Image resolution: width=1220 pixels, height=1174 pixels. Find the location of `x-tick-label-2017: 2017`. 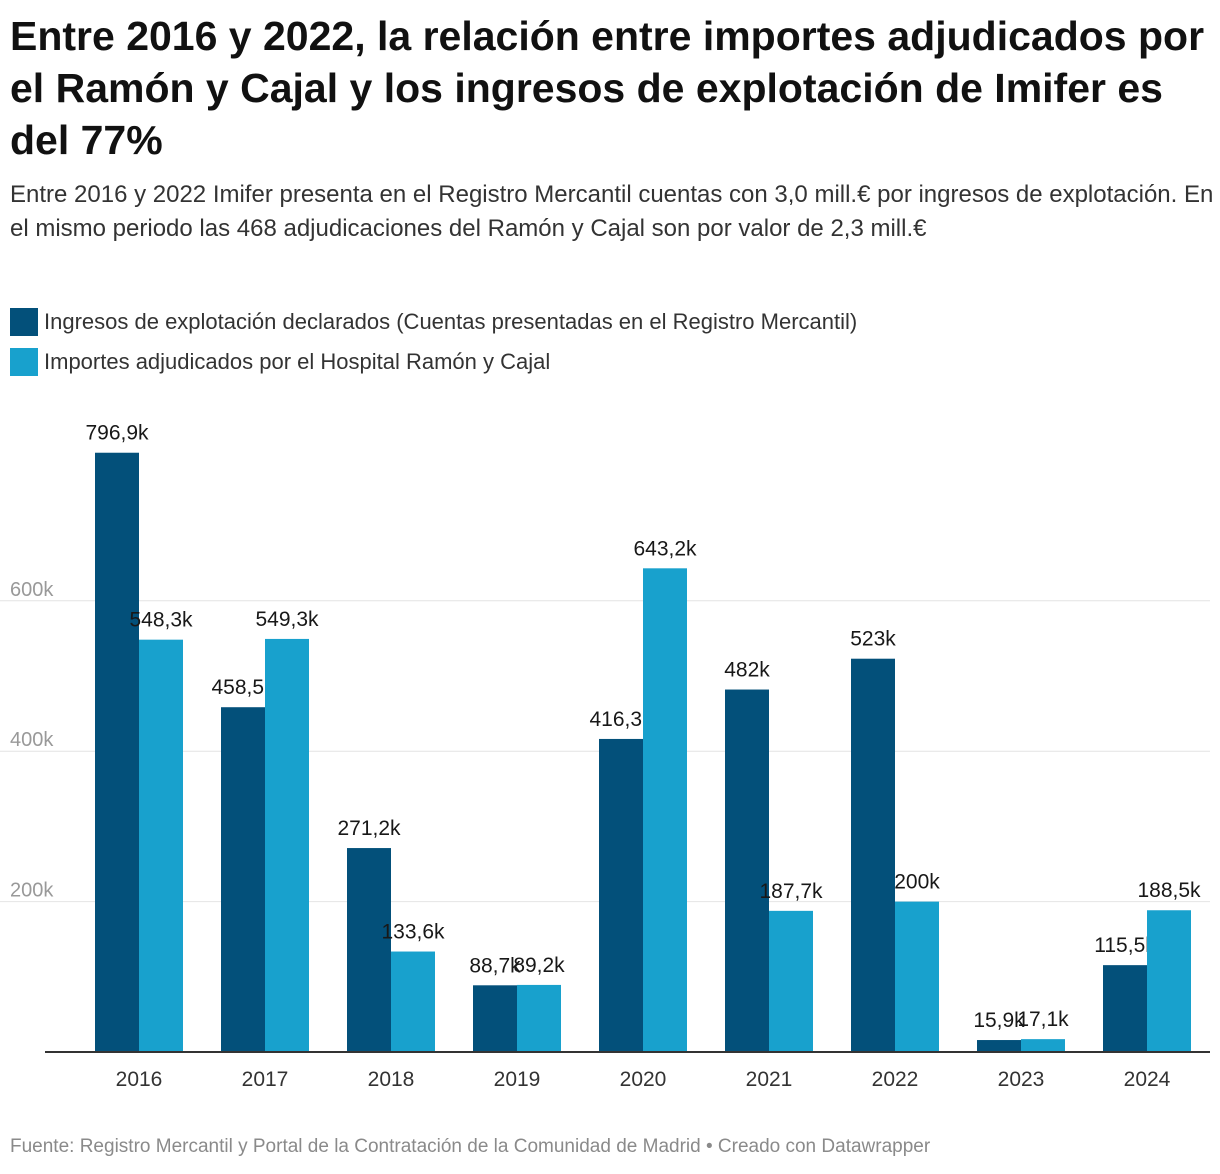

x-tick-label-2017: 2017 is located at coordinates (265, 1079).